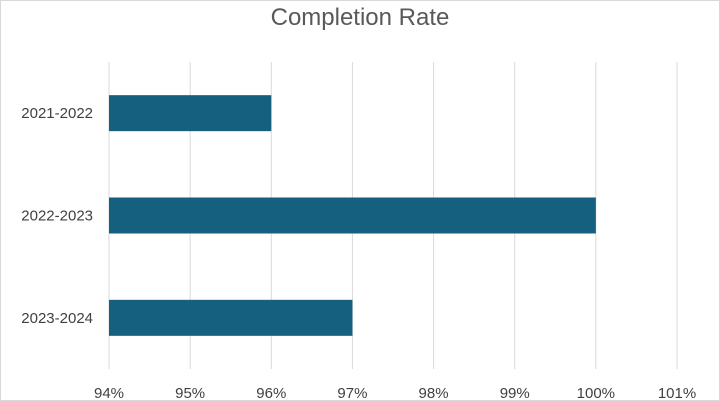 The height and width of the screenshot is (401, 720). Describe the element at coordinates (190, 113) in the screenshot. I see `bar-2021-2022` at that location.